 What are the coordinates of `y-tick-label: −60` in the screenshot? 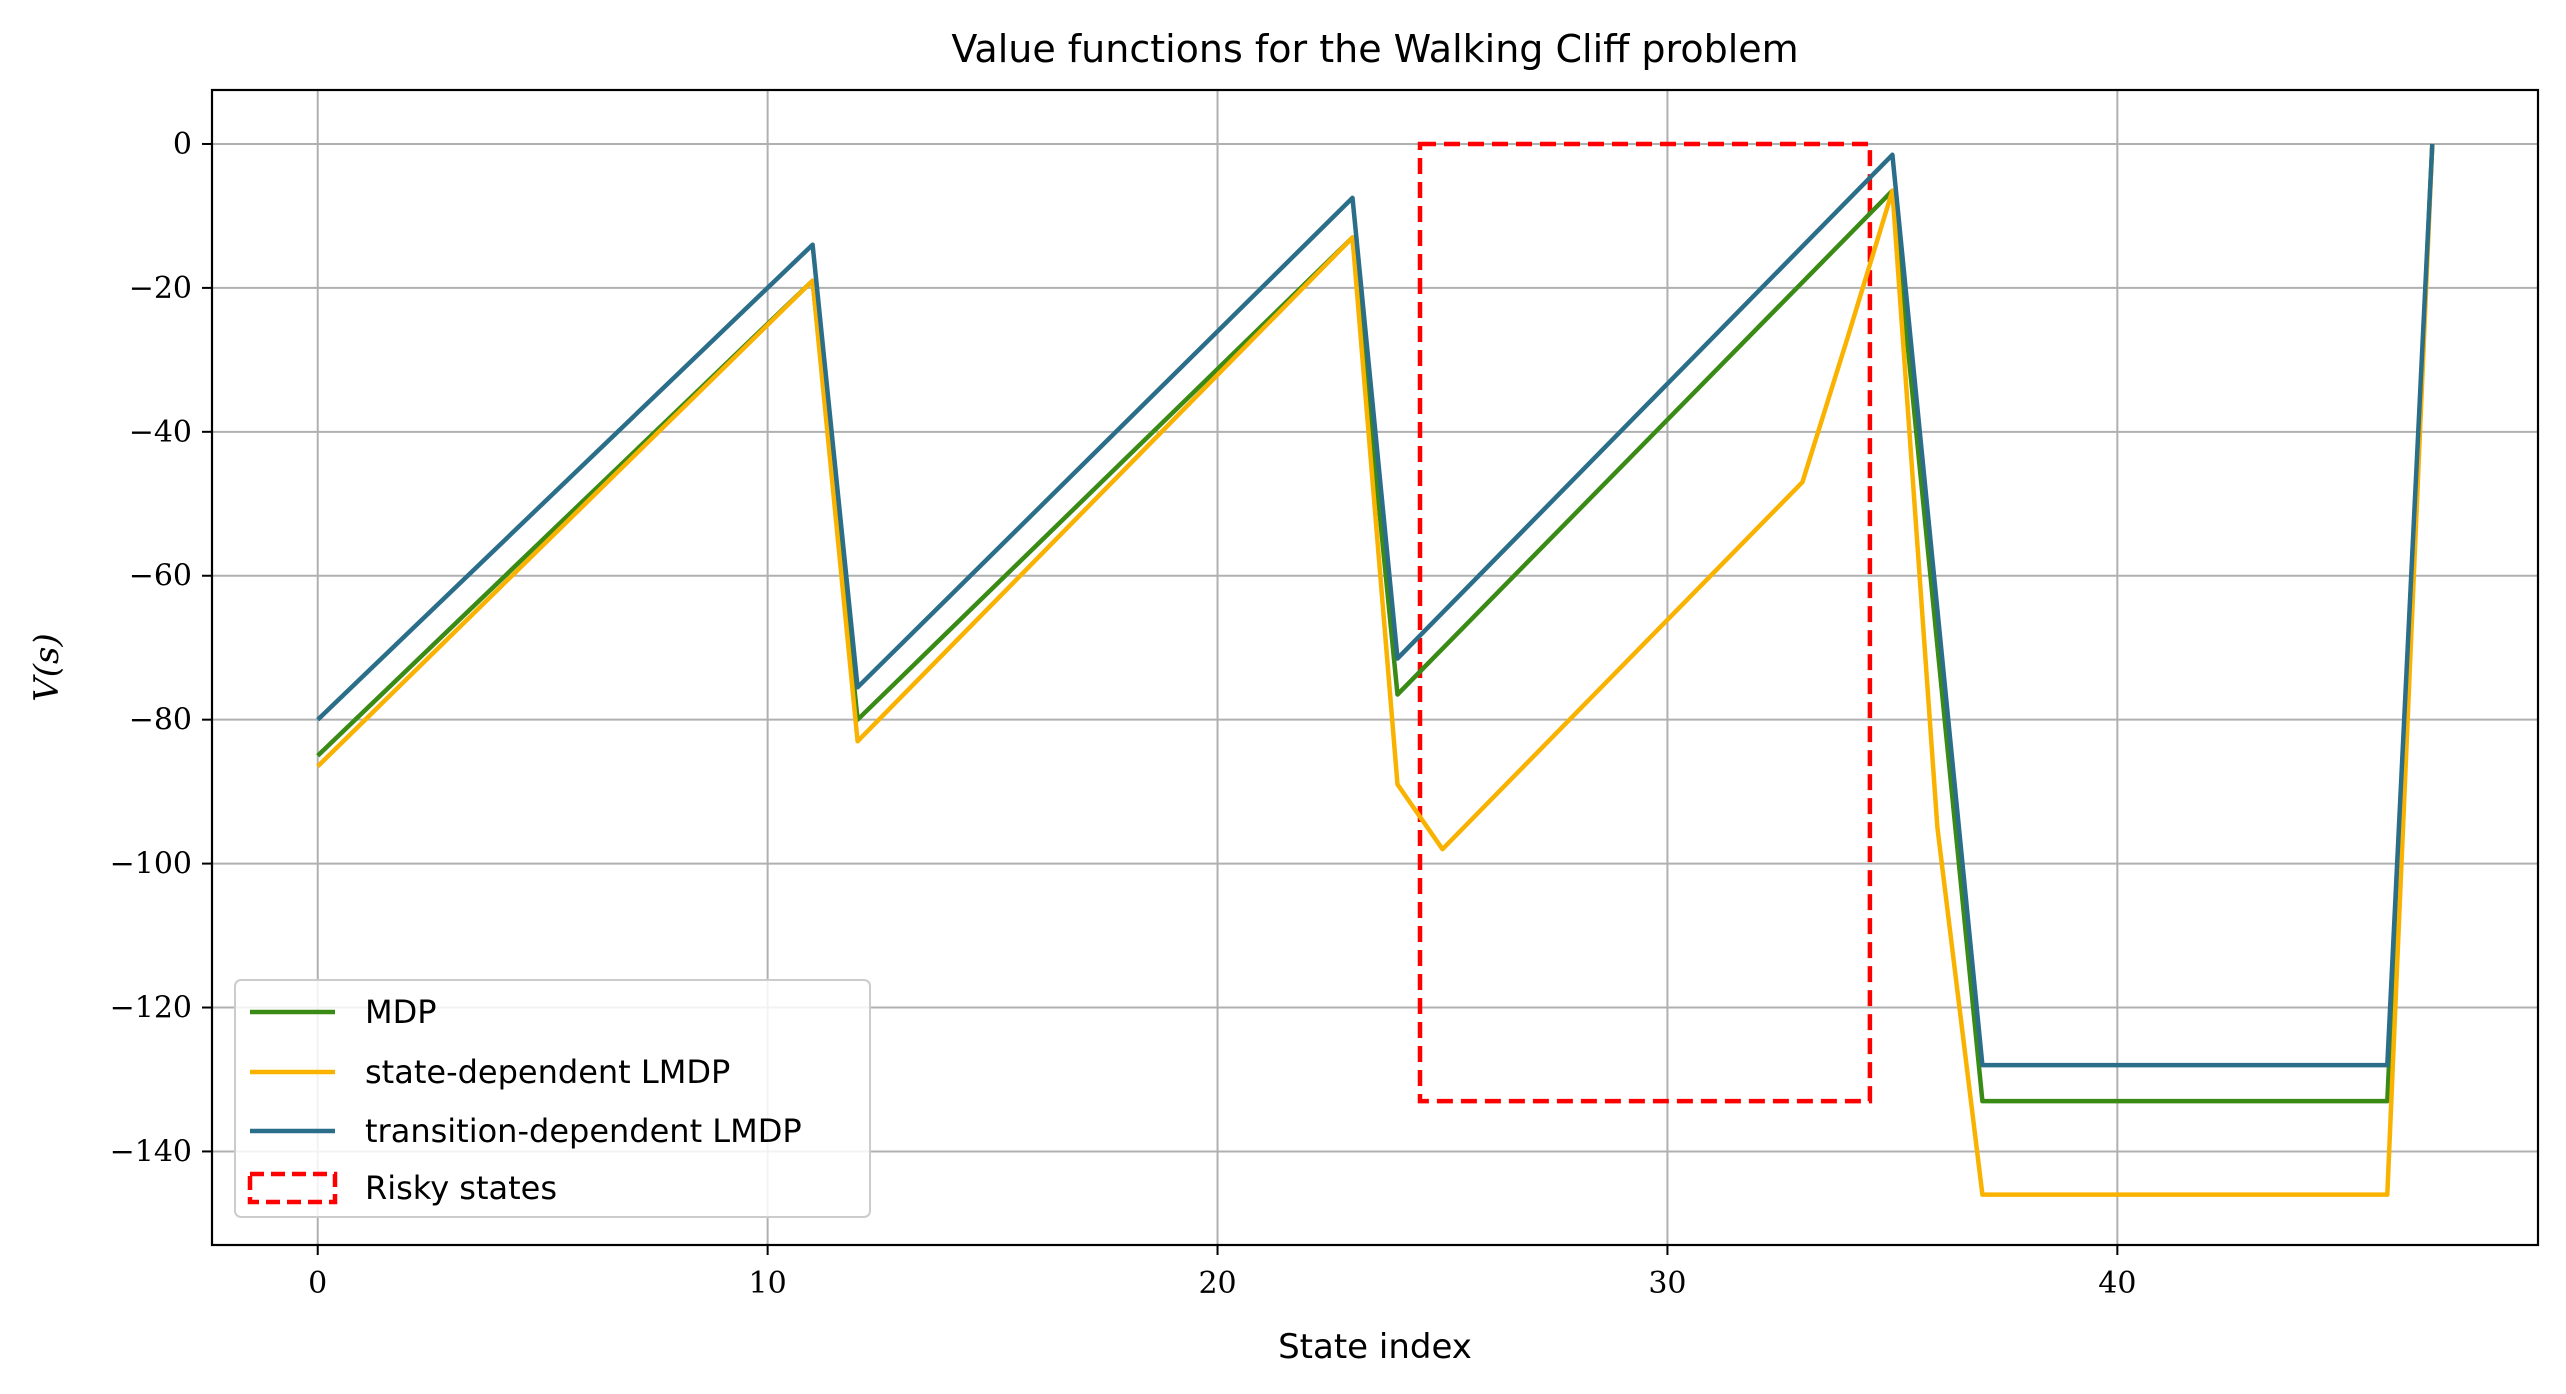 It's located at (160, 576).